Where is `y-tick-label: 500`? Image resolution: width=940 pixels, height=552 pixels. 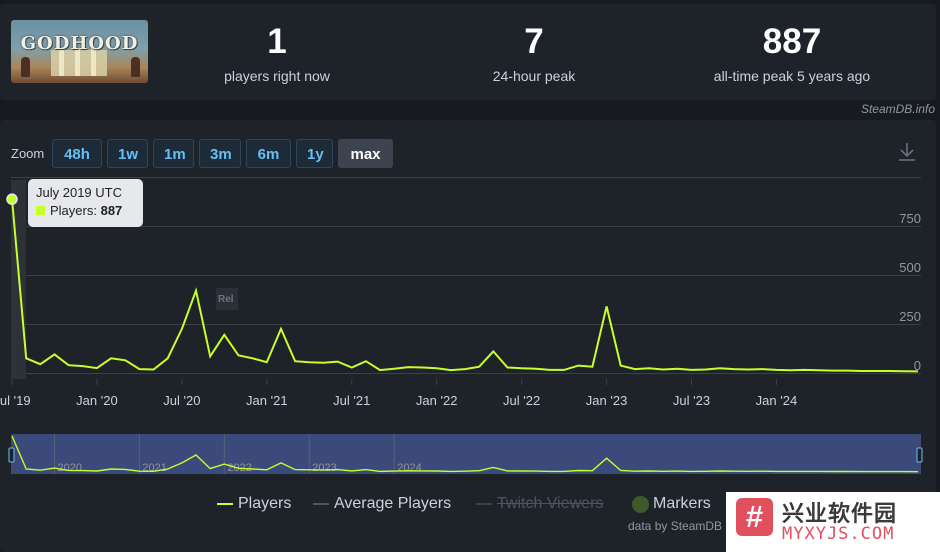
y-tick-label: 500 is located at coordinates (910, 267).